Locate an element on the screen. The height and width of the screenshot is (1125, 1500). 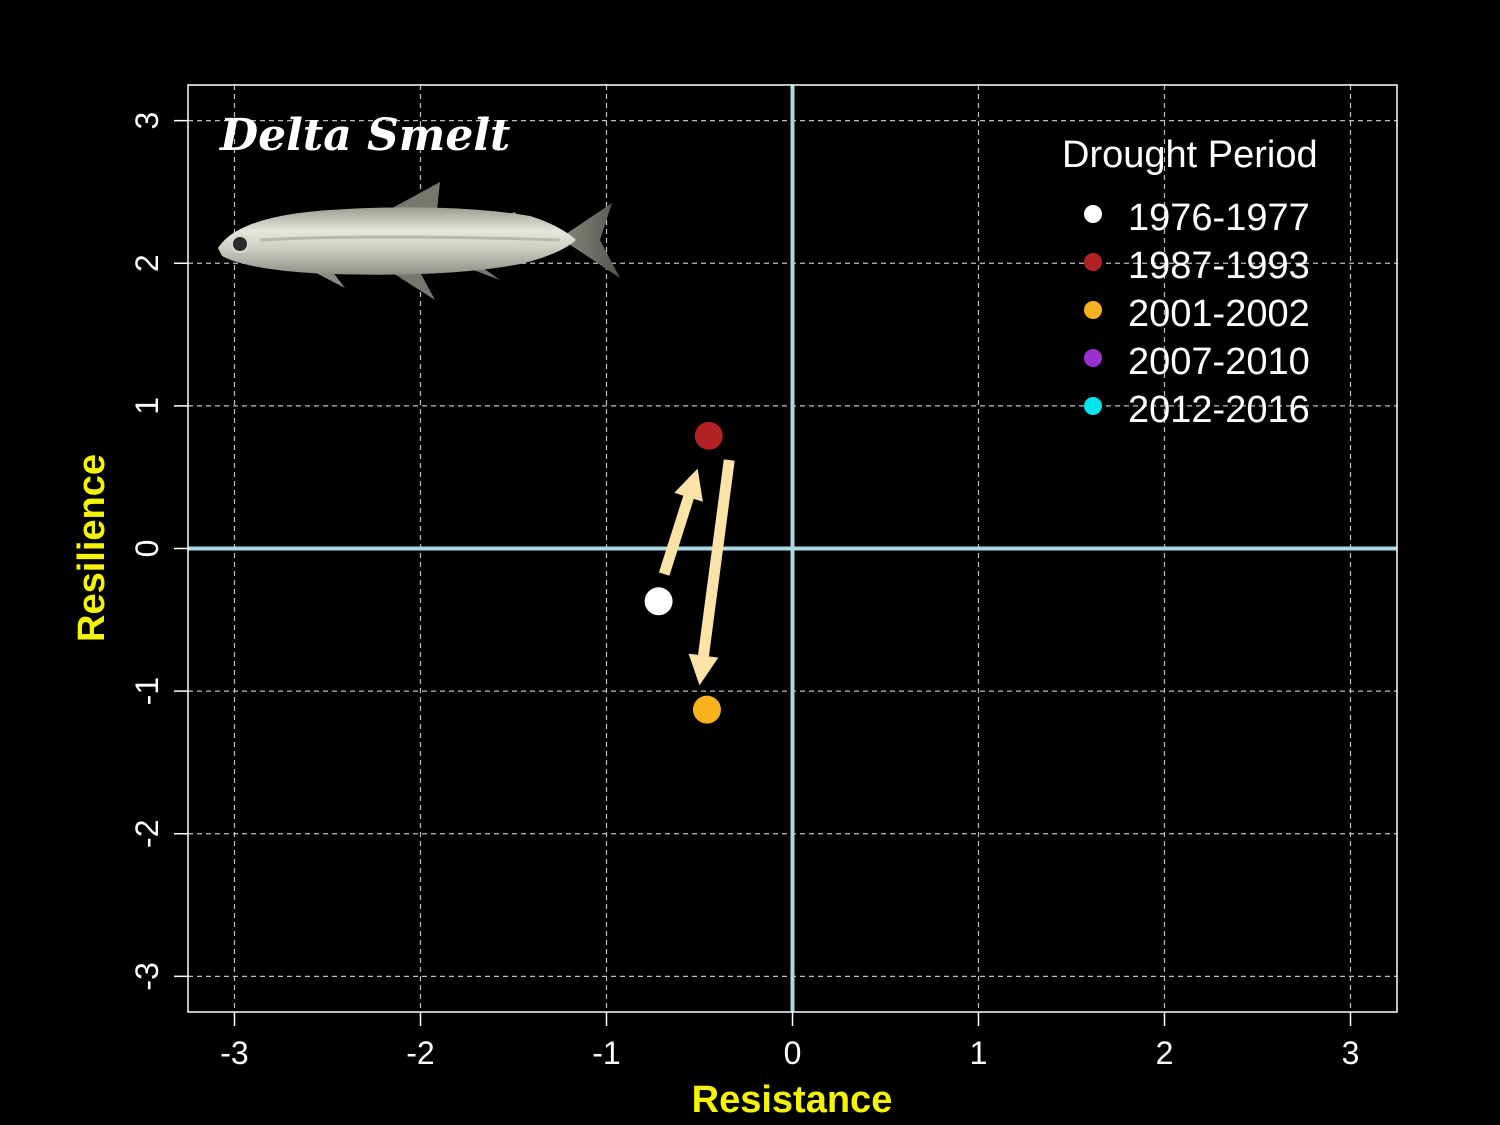
fish-dorsal-fin is located at coordinates (412, 197).